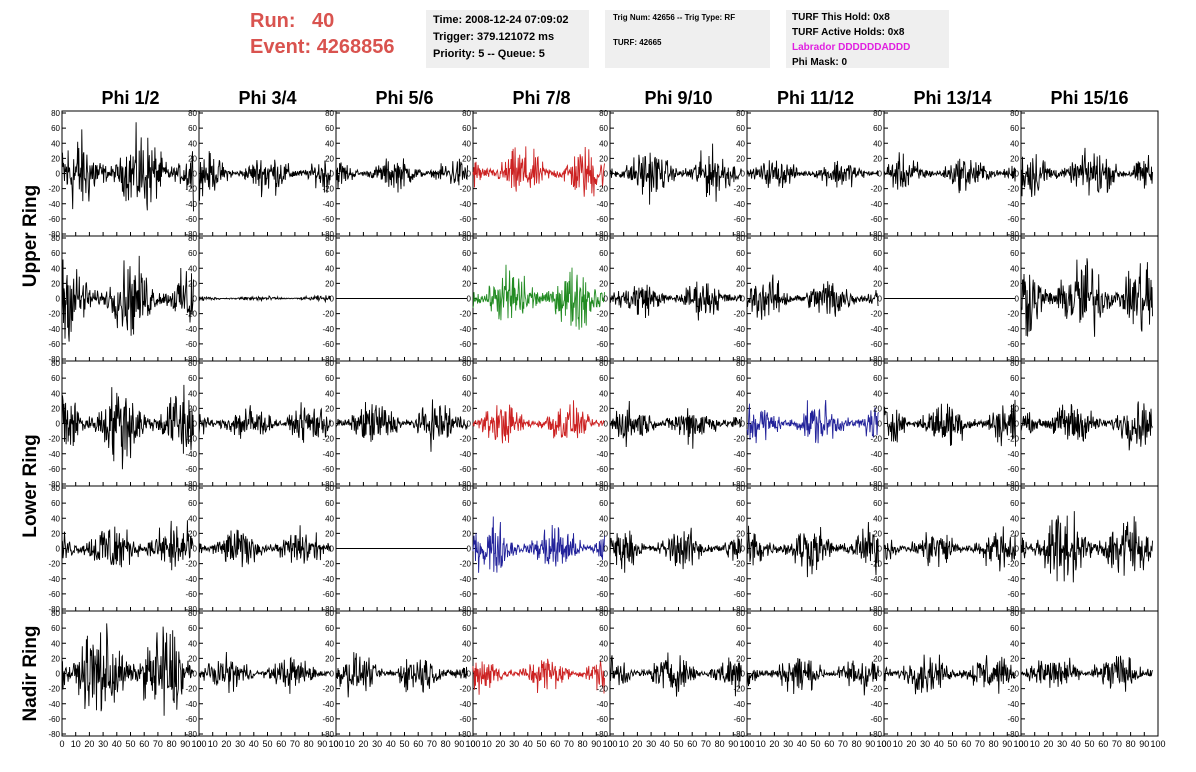 Image resolution: width=1196 pixels, height=772 pixels. I want to click on x-tick-label: 20, so click(774, 744).